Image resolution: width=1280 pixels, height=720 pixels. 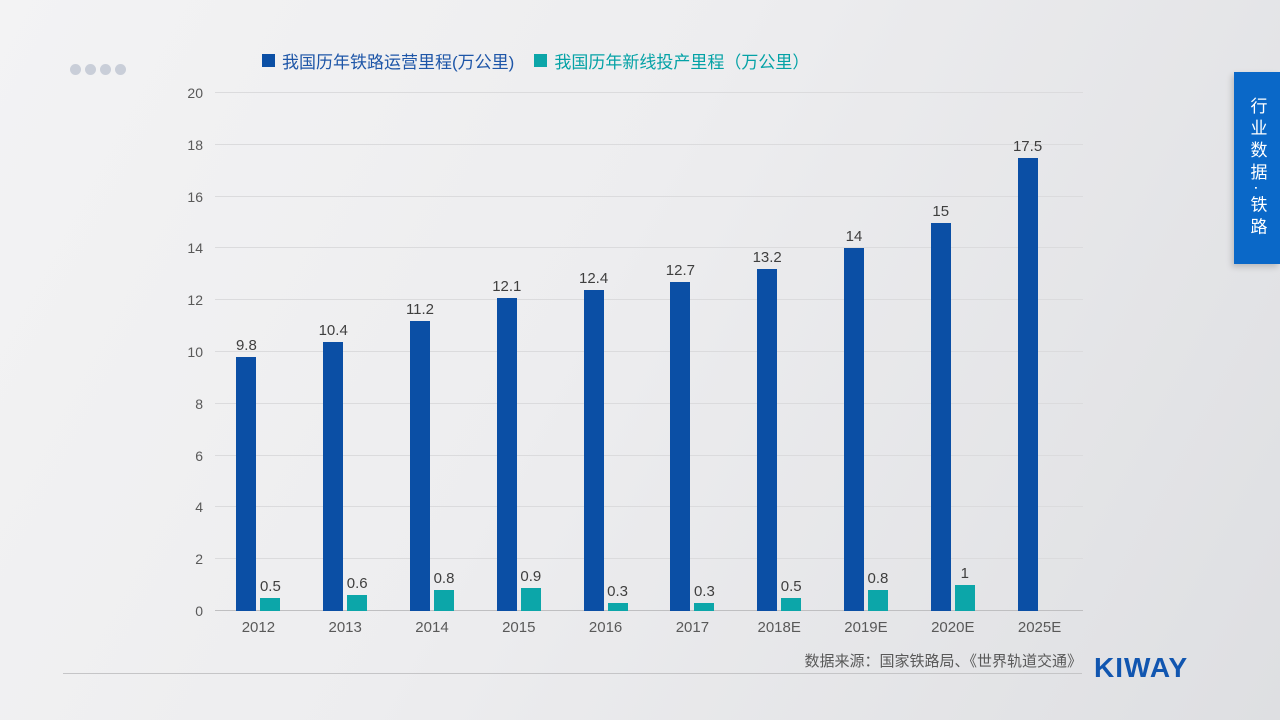 I want to click on bar-operating-mileage: 13.2, so click(x=767, y=352).